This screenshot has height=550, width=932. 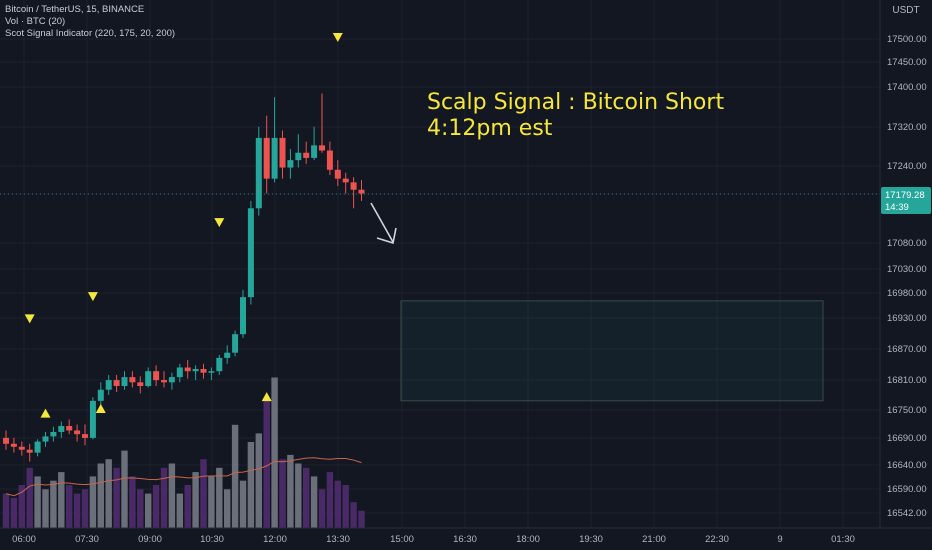 I want to click on price-tick-label: 16870.00, so click(x=907, y=349).